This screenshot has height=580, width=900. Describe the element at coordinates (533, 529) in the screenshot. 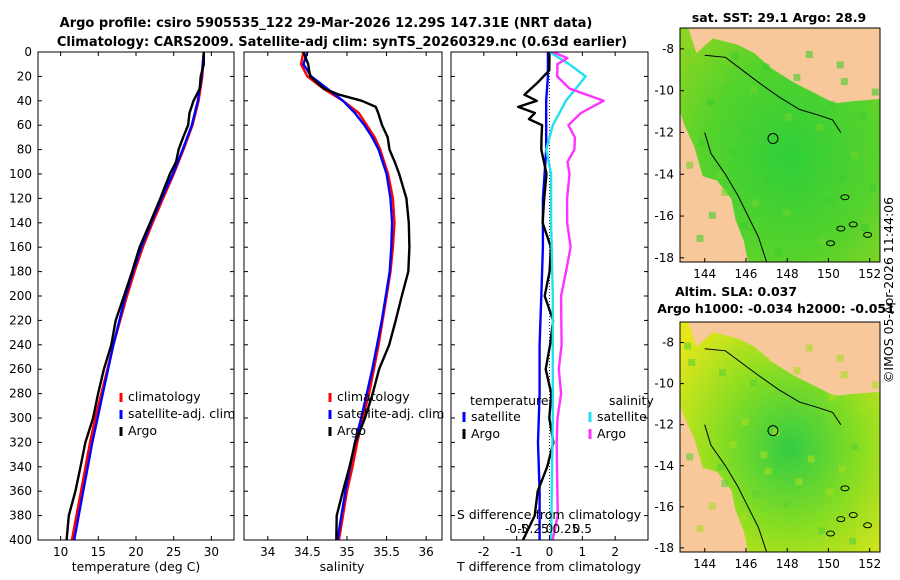

I see `s-tick-label: -0.25` at that location.